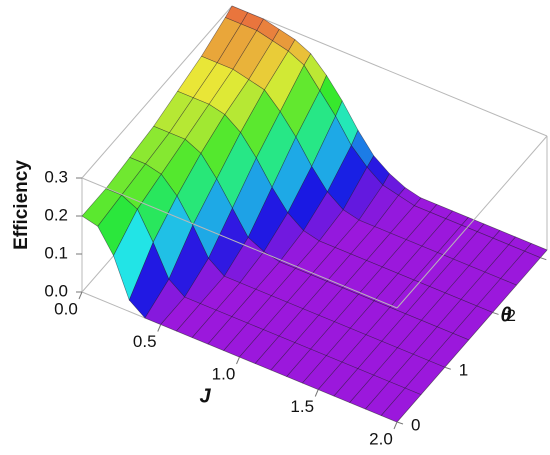 Image resolution: width=550 pixels, height=455 pixels. Describe the element at coordinates (511, 315) in the screenshot. I see `y-tick-label: 2` at that location.